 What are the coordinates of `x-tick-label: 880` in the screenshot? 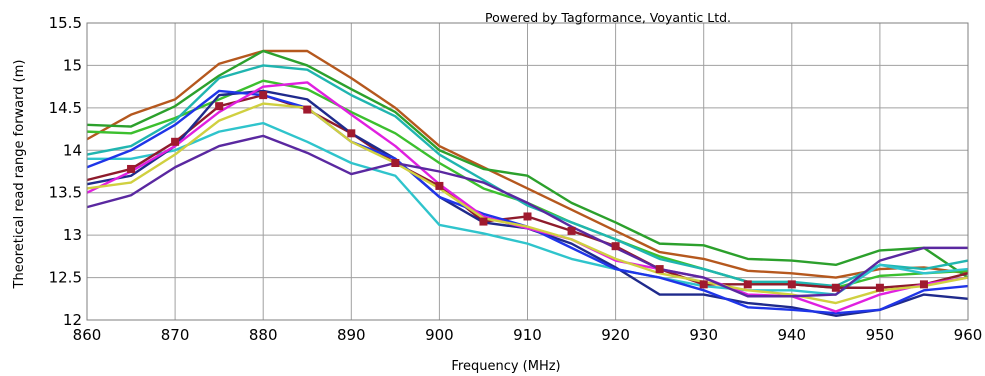 It's located at (263, 335).